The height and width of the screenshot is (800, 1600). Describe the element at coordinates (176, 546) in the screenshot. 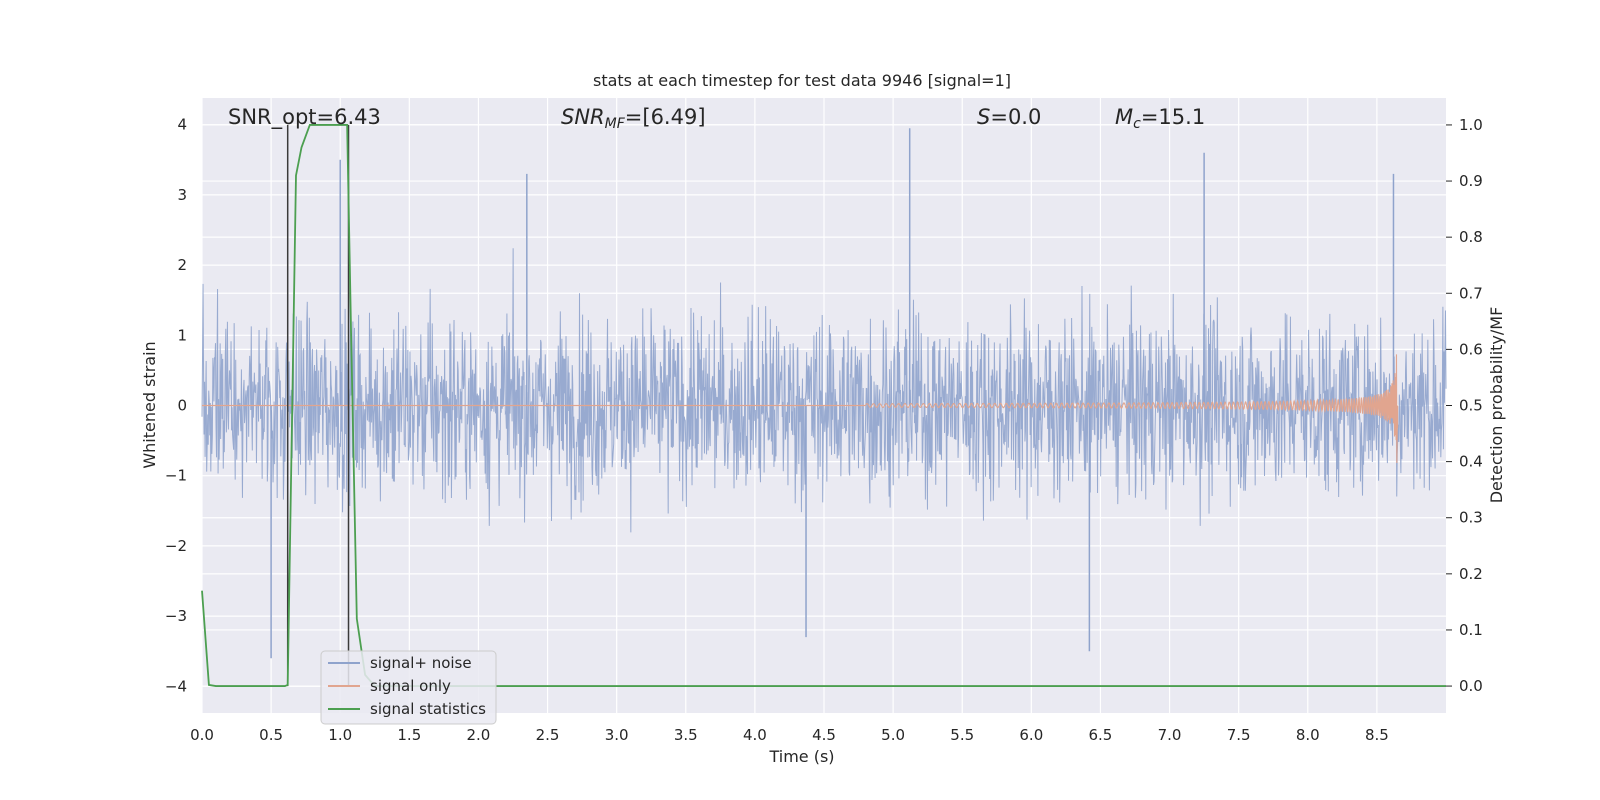

I see `y-tick-label: −2` at that location.